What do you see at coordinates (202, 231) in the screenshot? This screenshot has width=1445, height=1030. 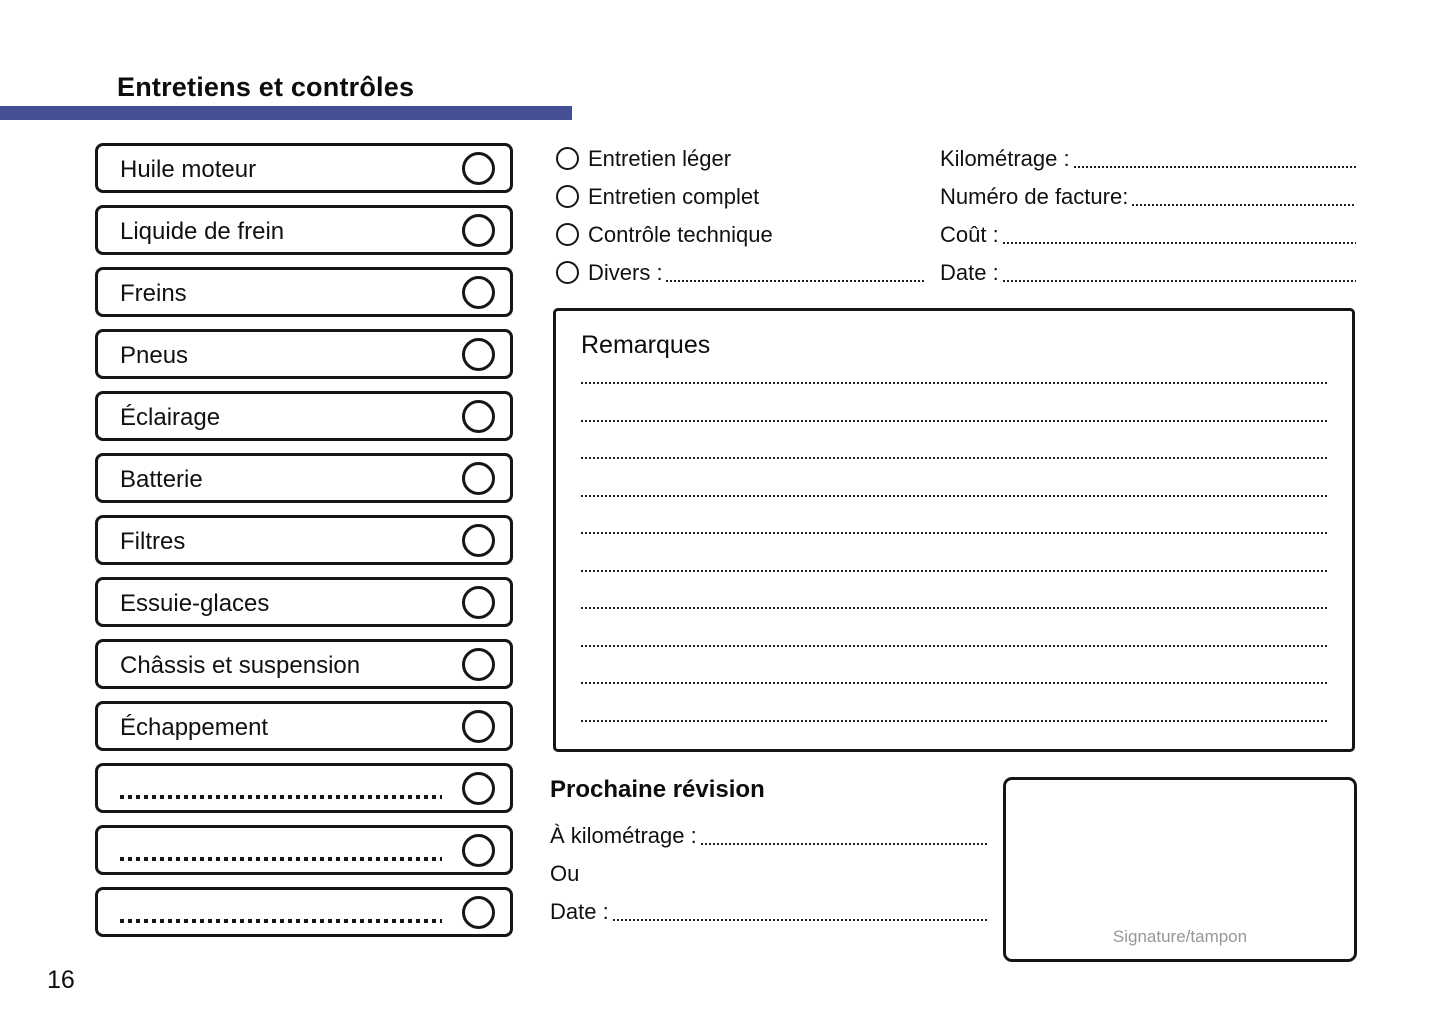 I see `checklist-item-label: Liquide de frein` at bounding box center [202, 231].